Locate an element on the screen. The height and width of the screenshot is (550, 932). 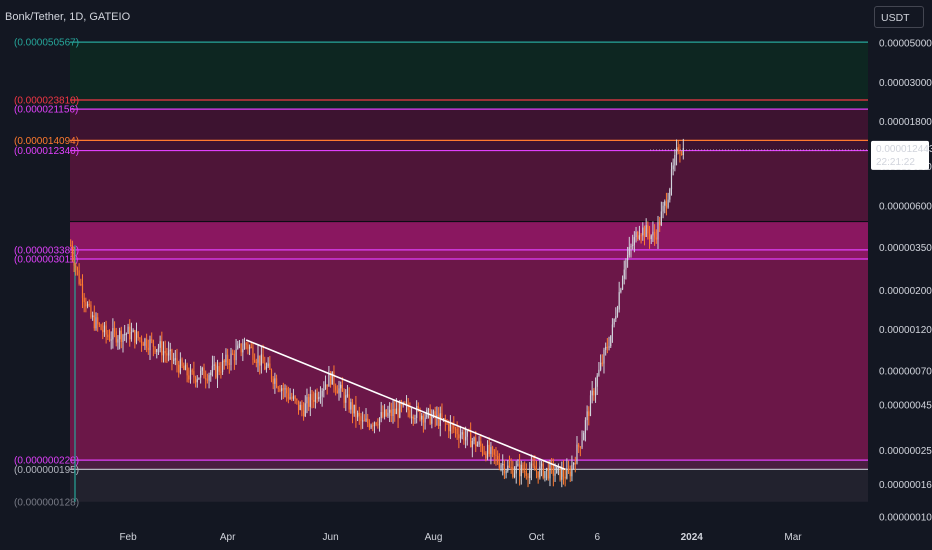
symbol-title: Bonk/Tether, 1D, GATEIO is located at coordinates (68, 17).